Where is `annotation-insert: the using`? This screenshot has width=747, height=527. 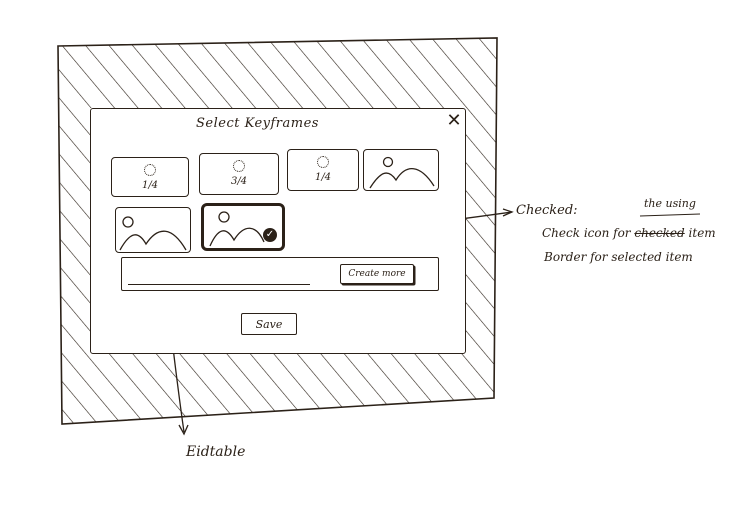
annotation-insert: the using is located at coordinates (670, 203).